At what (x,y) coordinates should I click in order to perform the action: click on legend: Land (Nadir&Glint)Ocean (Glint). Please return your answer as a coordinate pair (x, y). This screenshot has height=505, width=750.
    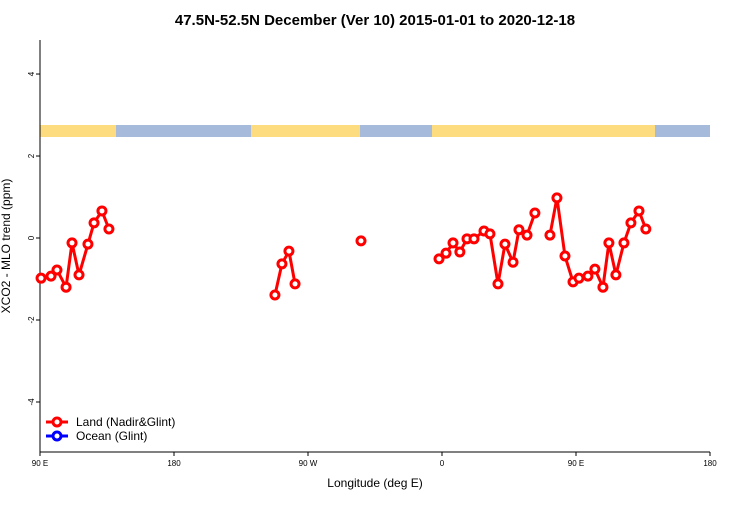
    Looking at the image, I should click on (110, 429).